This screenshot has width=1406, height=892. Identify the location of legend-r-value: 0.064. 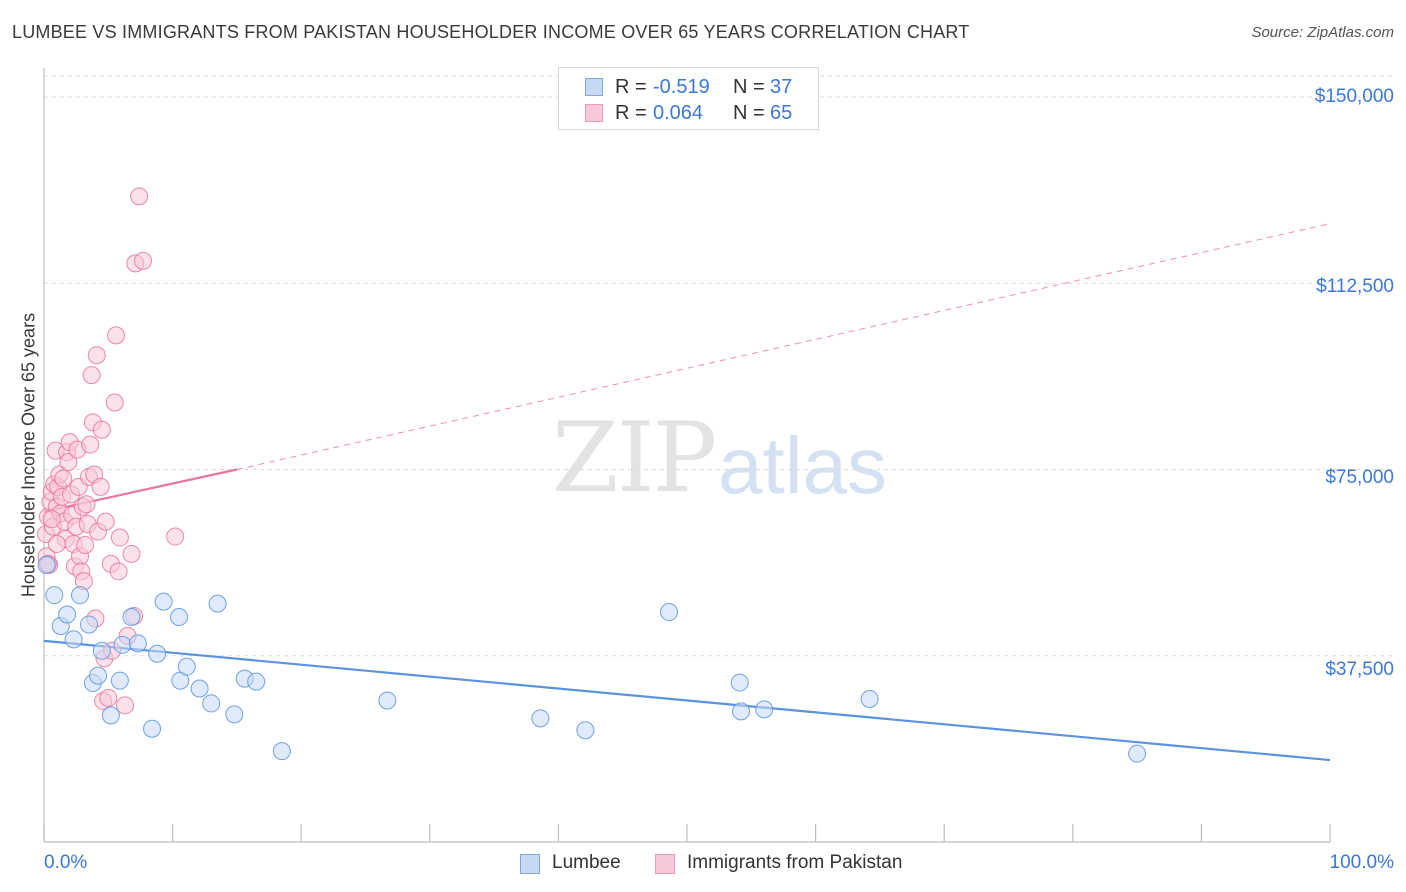
(678, 113).